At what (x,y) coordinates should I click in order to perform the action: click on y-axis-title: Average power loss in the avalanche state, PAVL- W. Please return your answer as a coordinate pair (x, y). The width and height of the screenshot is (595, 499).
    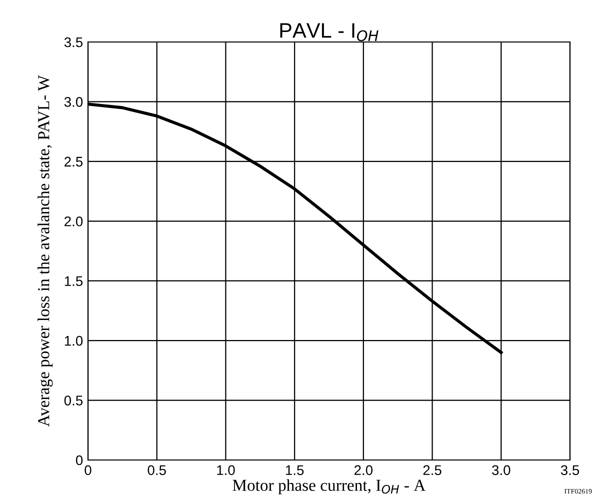
    Looking at the image, I should click on (45, 251).